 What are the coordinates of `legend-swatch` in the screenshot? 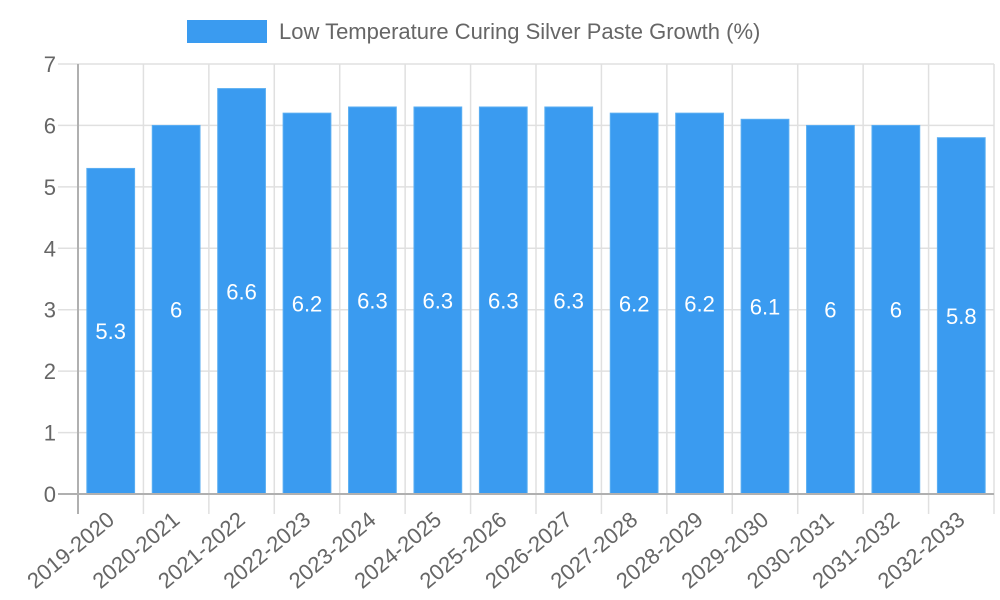 It's located at (227, 31).